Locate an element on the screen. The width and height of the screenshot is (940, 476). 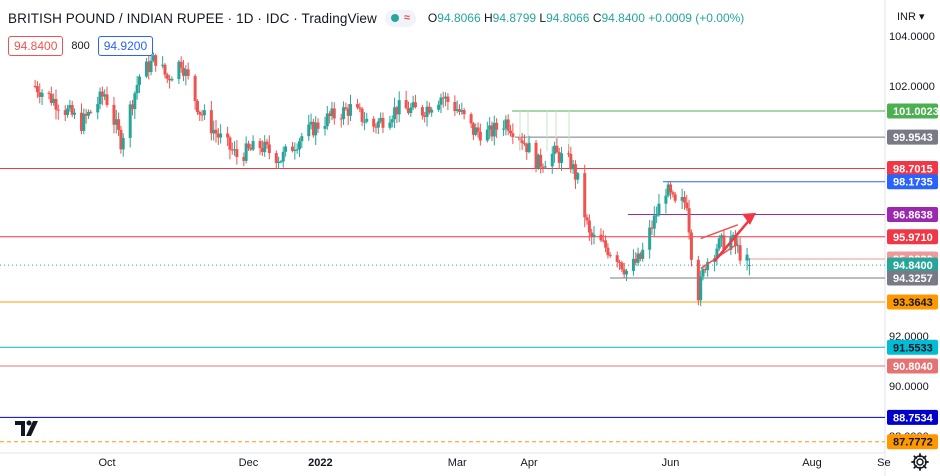
price-level-badge: 93.3643 is located at coordinates (912, 302).